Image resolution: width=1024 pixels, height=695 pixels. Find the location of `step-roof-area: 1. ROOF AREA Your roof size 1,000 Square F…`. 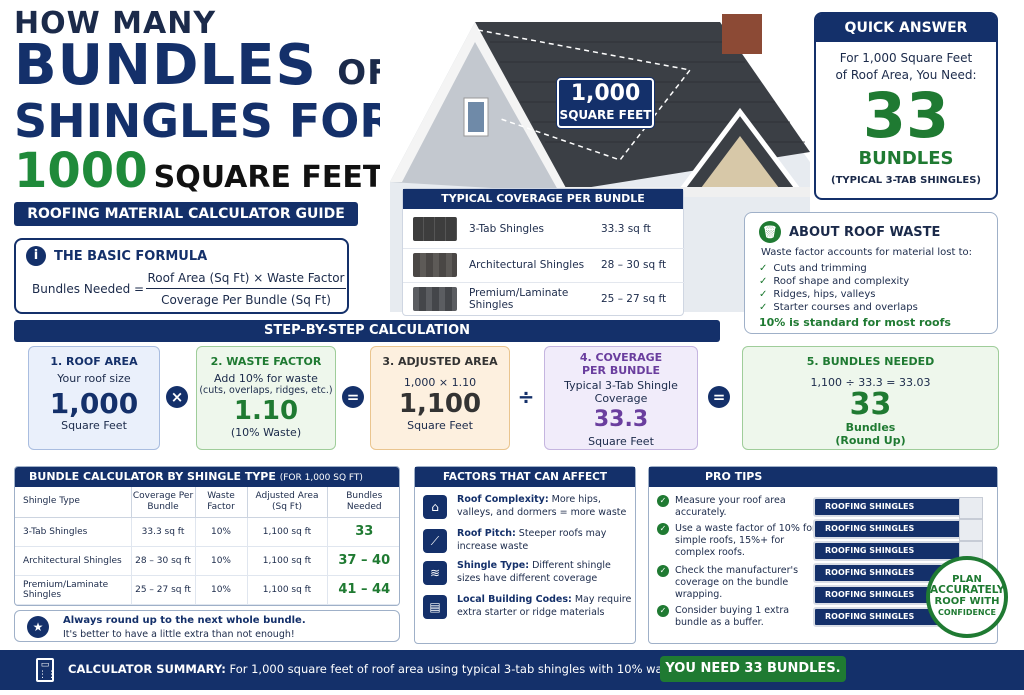

step-roof-area: 1. ROOF AREA Your roof size 1,000 Square F… is located at coordinates (94, 398).